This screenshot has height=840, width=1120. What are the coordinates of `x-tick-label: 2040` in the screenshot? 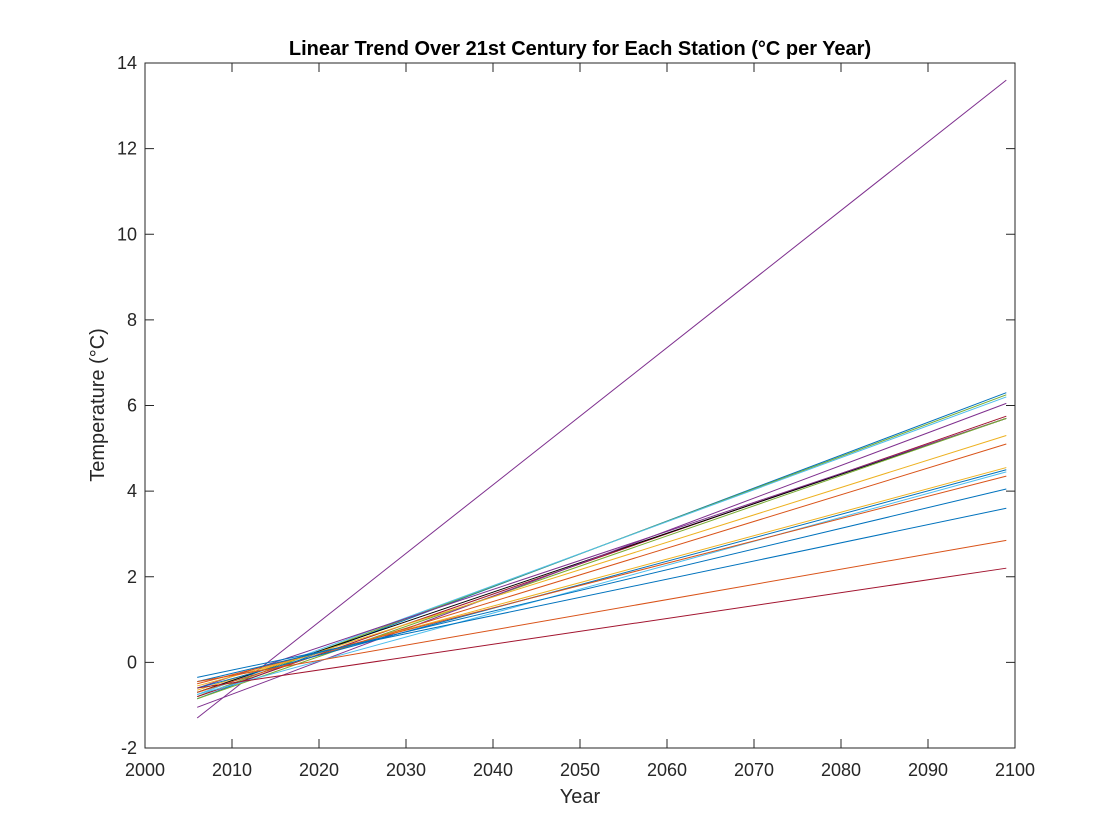 It's located at (493, 770).